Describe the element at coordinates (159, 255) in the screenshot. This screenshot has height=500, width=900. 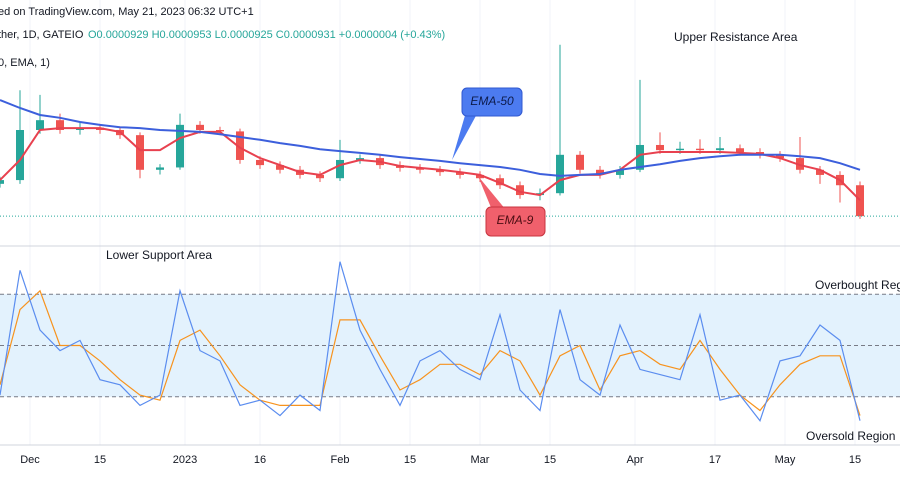
I see `annotation: Lower Support Area` at that location.